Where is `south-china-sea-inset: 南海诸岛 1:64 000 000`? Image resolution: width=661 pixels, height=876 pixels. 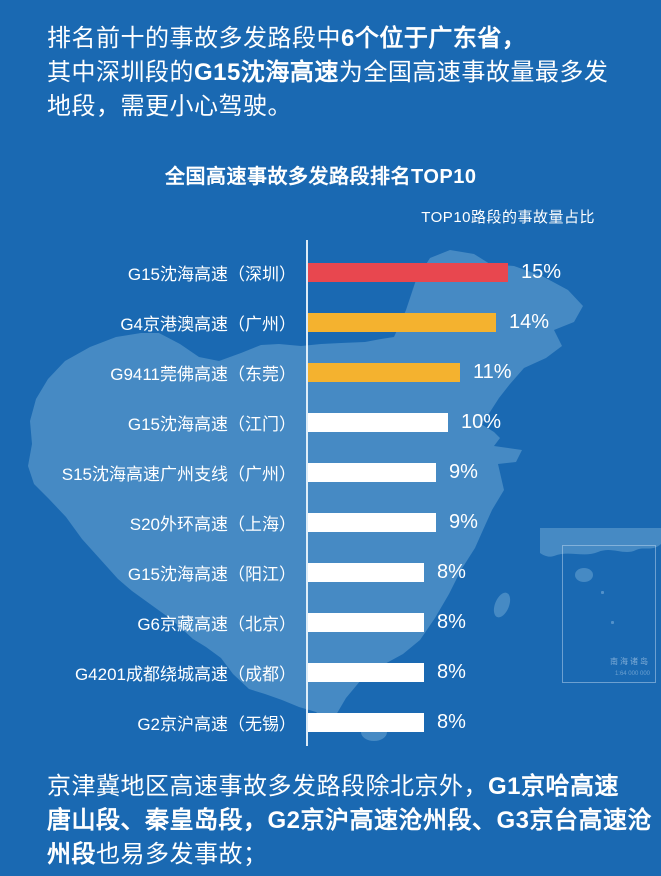
south-china-sea-inset: 南海诸岛 1:64 000 000 is located at coordinates (609, 614).